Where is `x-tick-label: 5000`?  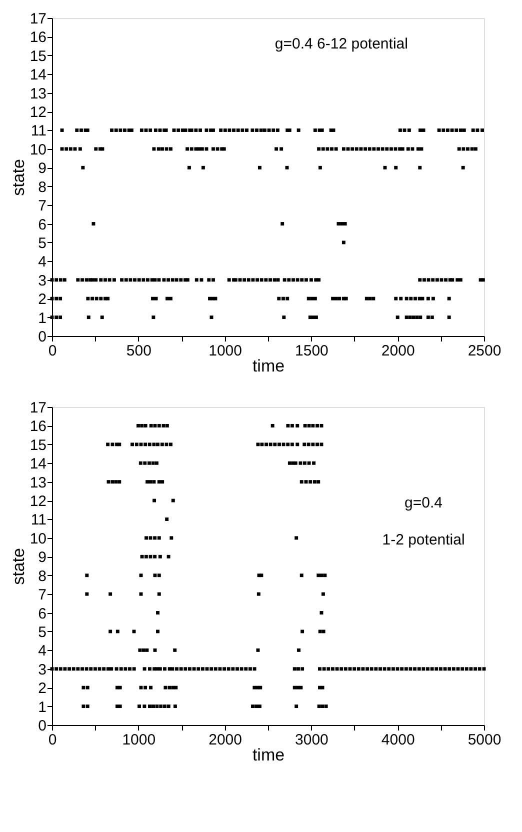 x-tick-label: 5000 is located at coordinates (485, 740).